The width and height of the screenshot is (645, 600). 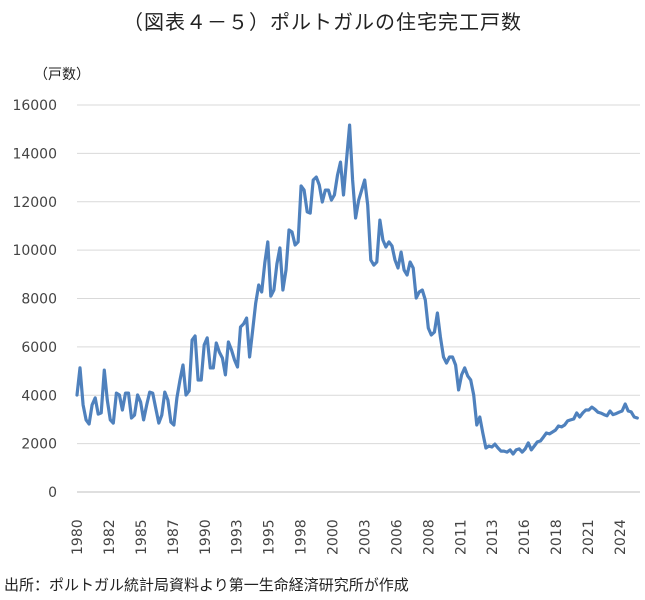 I want to click on x-tick-label: 2021, so click(x=589, y=537).